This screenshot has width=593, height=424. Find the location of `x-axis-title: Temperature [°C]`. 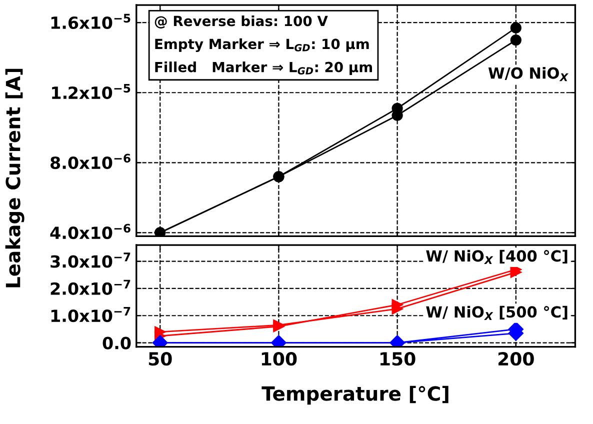

x-axis-title: Temperature [°C] is located at coordinates (355, 395).